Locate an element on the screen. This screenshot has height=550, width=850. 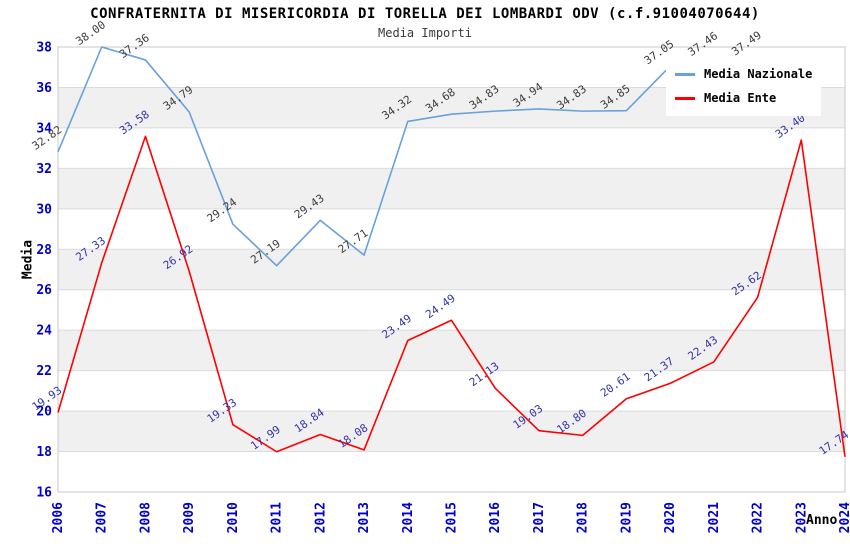
point-label: 20.61 is located at coordinates (615, 385).